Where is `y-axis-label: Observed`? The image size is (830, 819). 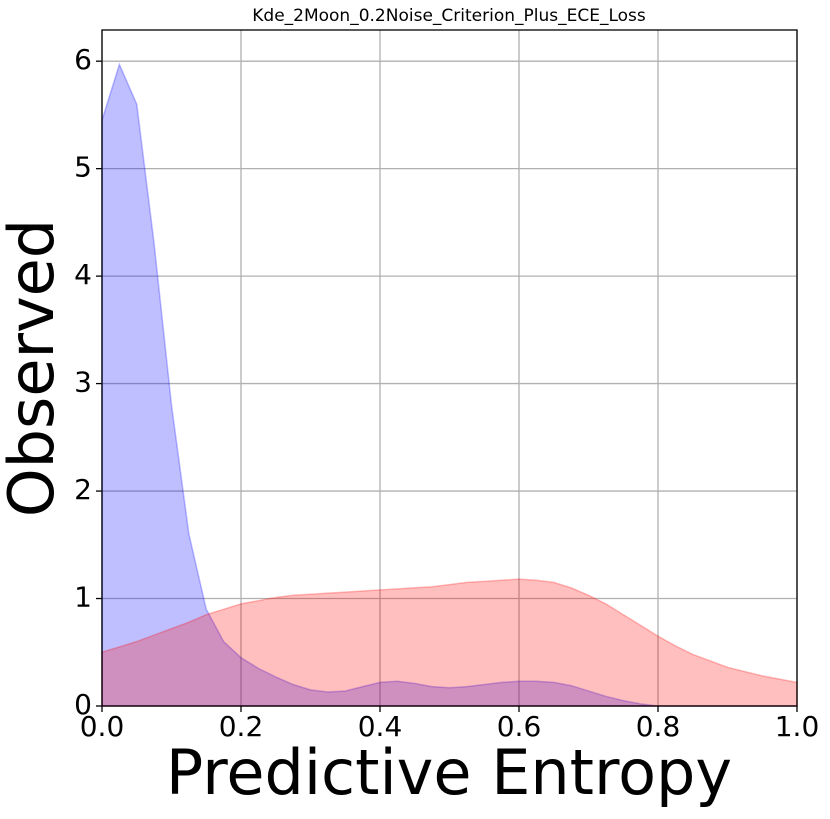 y-axis-label: Observed is located at coordinates (34, 368).